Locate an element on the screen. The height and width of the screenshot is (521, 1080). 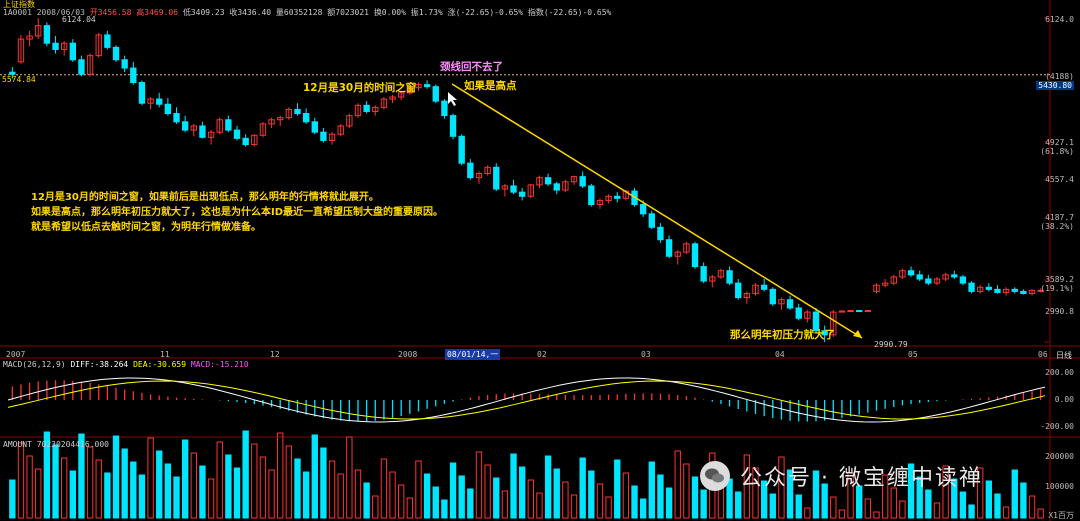
x-tick-2008: 2008 is located at coordinates (408, 354).